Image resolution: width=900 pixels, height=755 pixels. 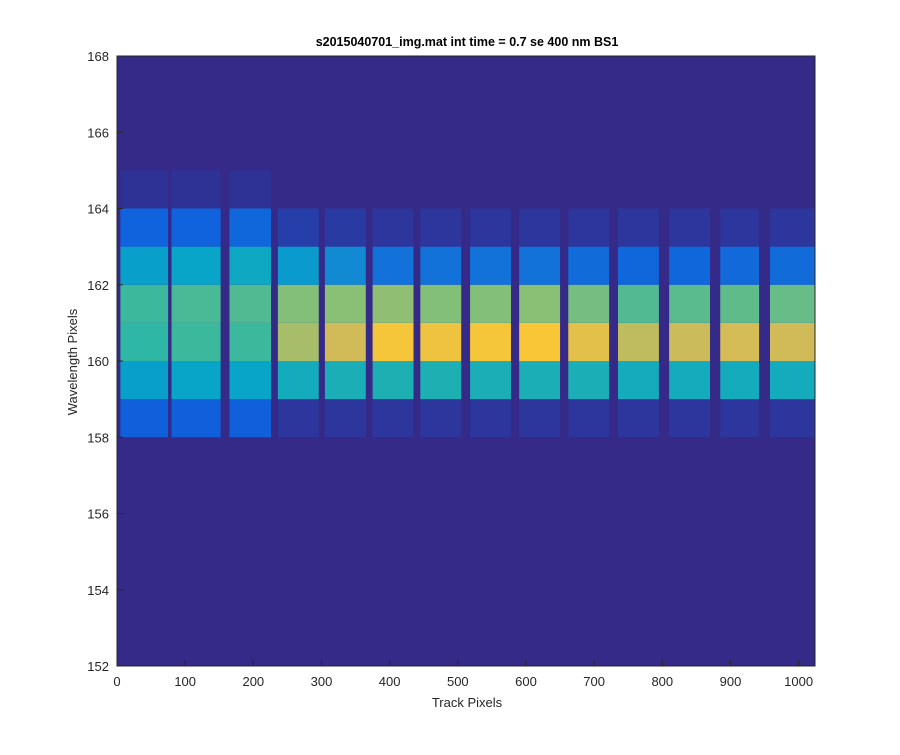 What do you see at coordinates (467, 702) in the screenshot?
I see `x-axis-label: Track Pixels` at bounding box center [467, 702].